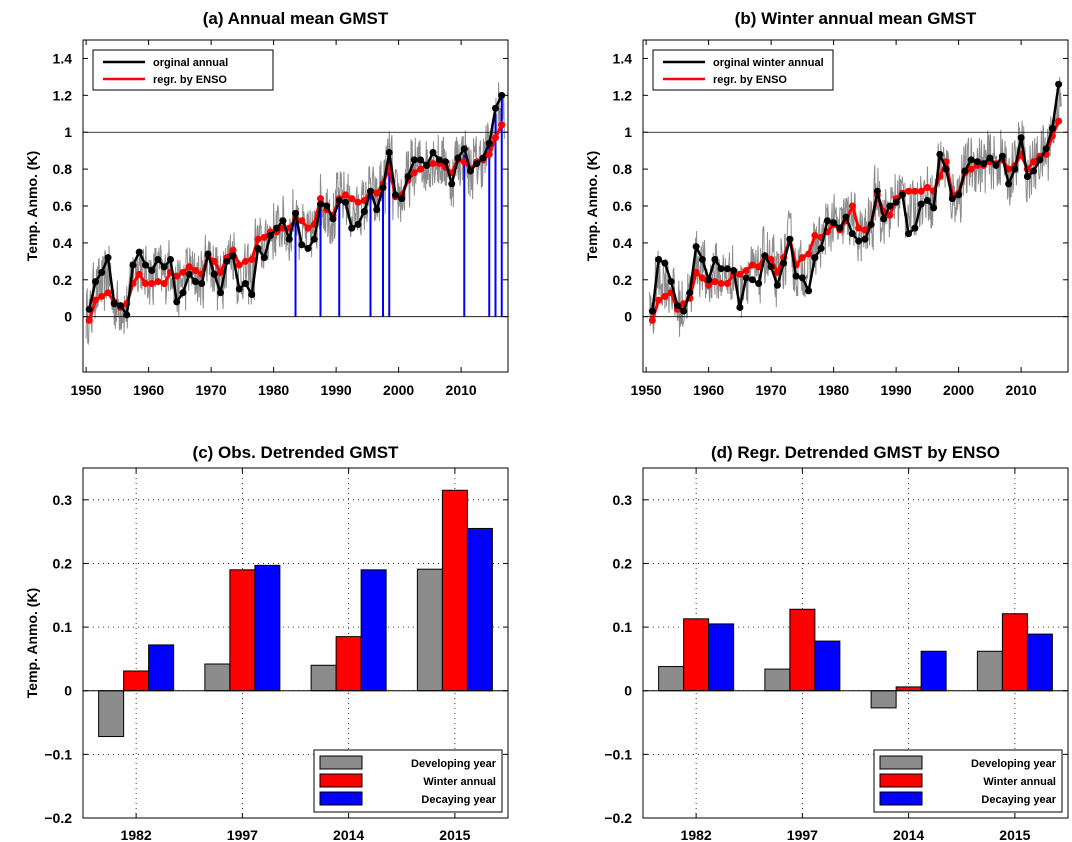 The image size is (1072, 842). I want to click on y-tick-label: 0.3, so click(63, 500).